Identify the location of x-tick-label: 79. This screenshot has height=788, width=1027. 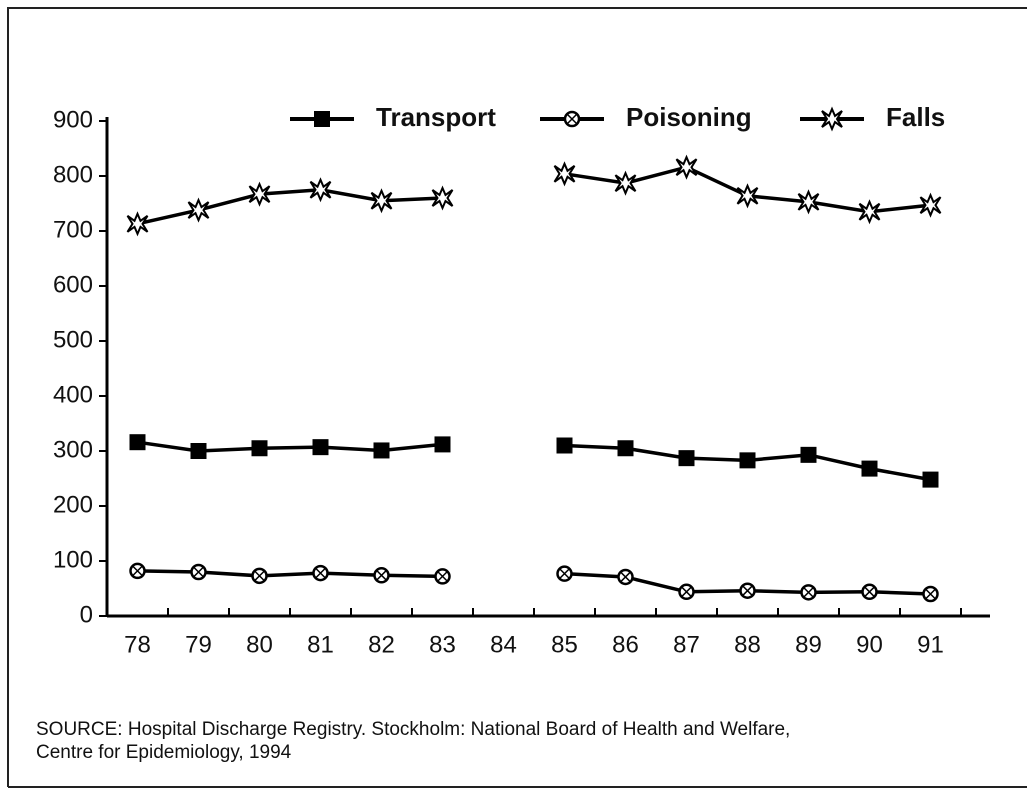
(198, 644).